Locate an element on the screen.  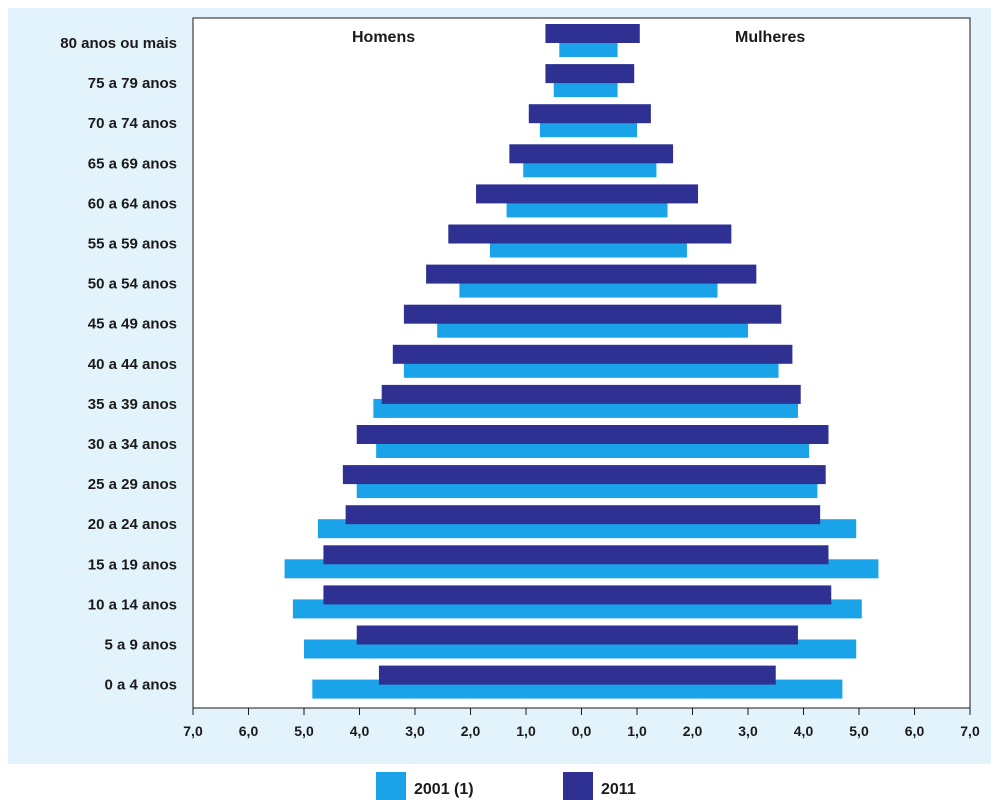
side-label-women: Mulheres is located at coordinates (770, 37).